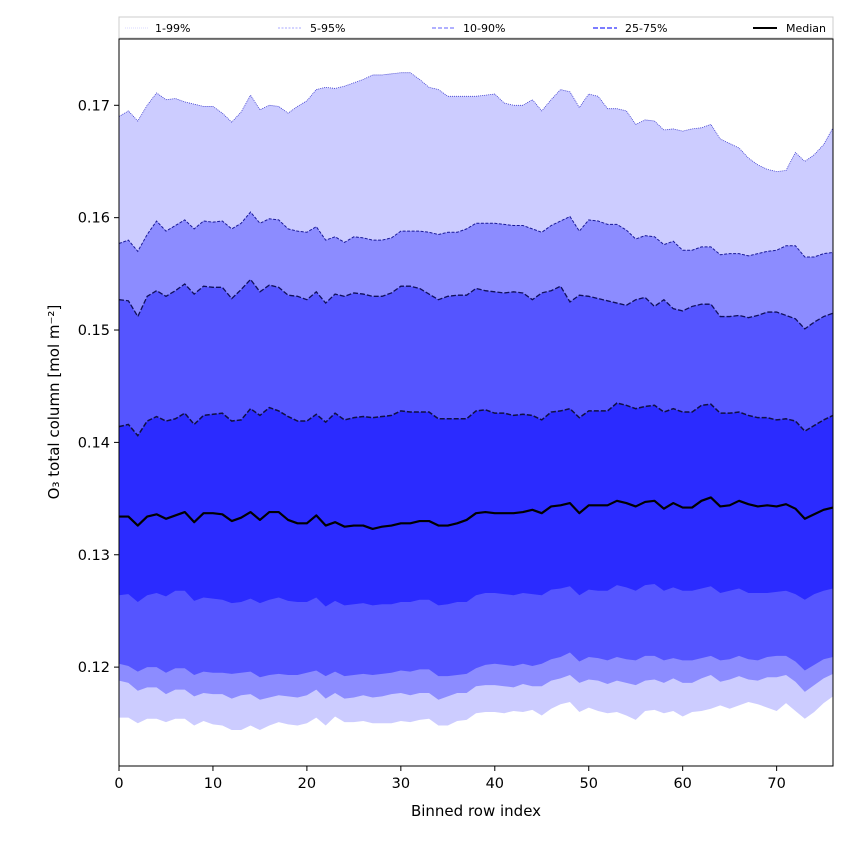 Image resolution: width=850 pixels, height=850 pixels. Describe the element at coordinates (476, 234) in the screenshot. I see `line-5-95-upper` at that location.